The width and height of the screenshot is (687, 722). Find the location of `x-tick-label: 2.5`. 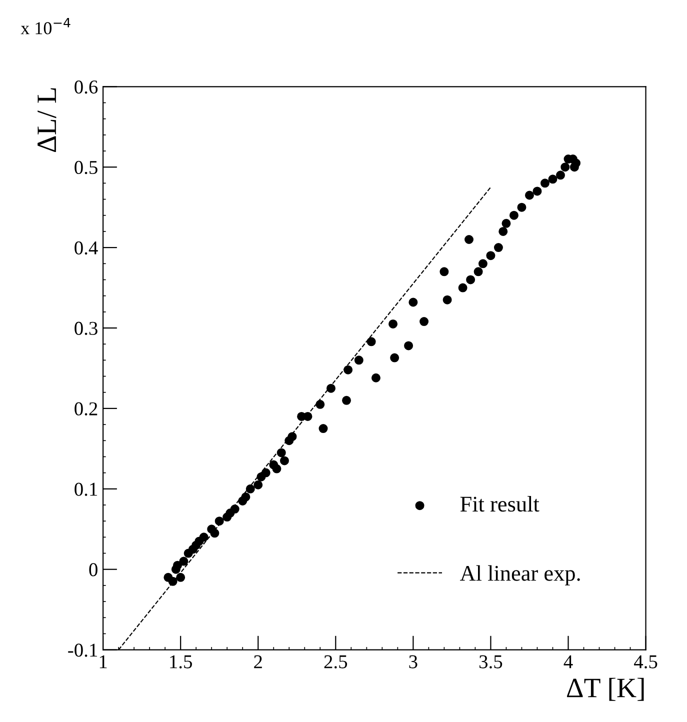

x-tick-label: 2.5 is located at coordinates (336, 661).